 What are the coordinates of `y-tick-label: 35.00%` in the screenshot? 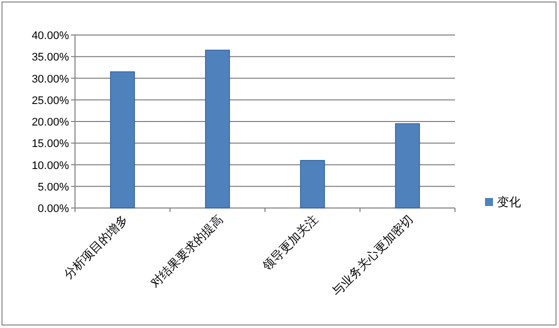 It's located at (51, 58).